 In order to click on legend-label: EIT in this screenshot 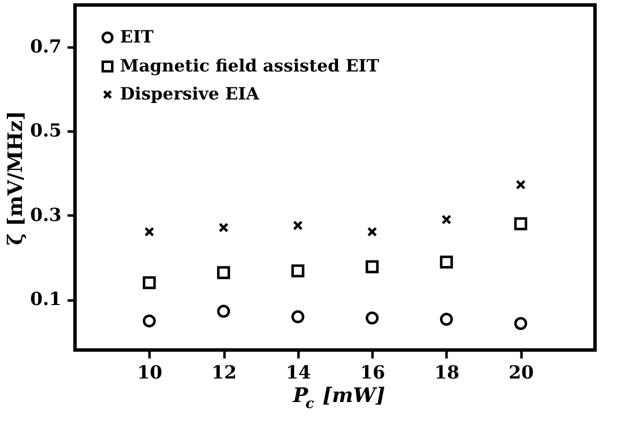, I will do `click(137, 38)`.